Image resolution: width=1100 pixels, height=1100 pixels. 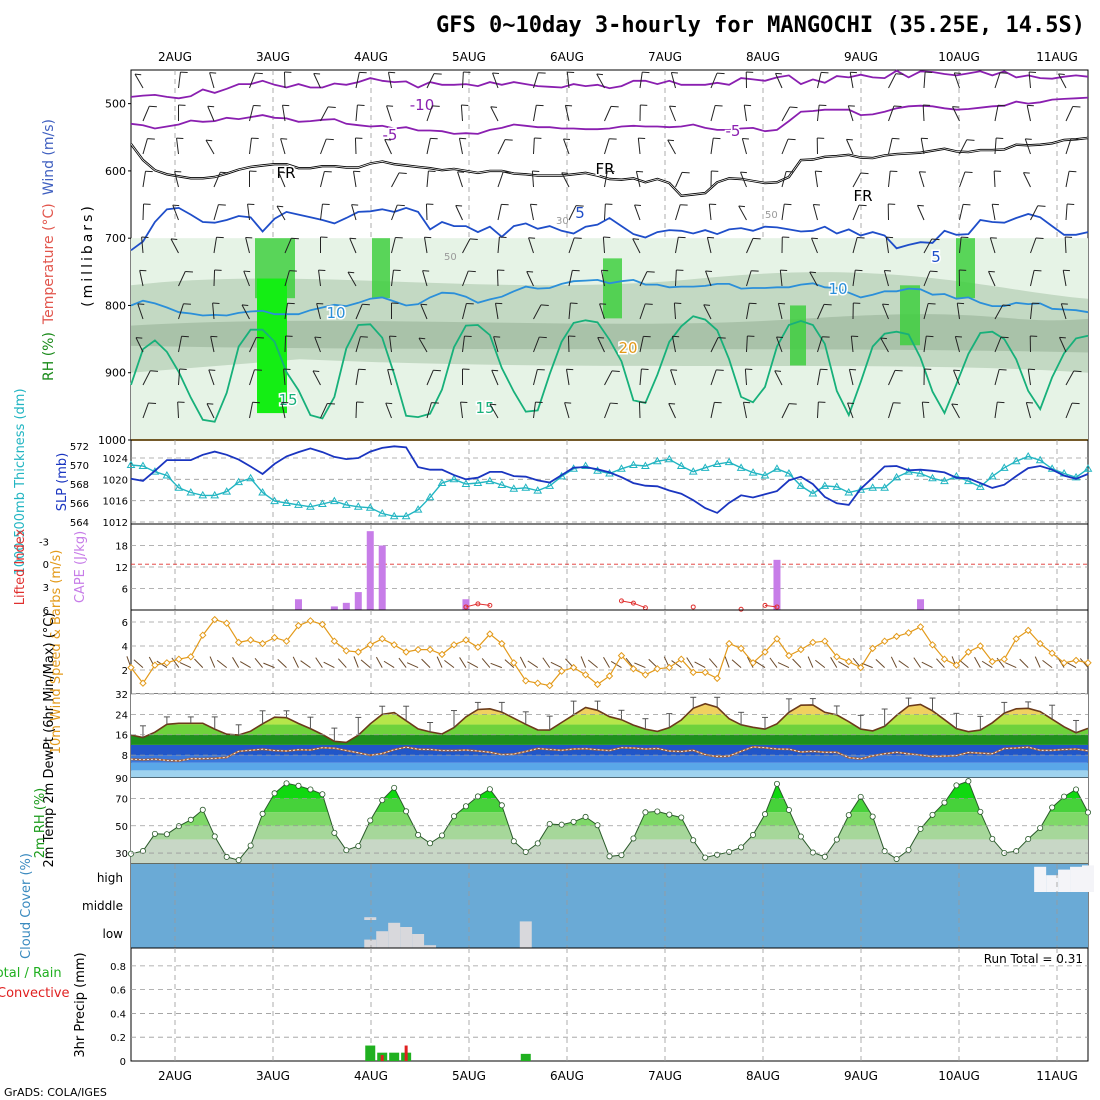 I want to click on slp-tick-label: 1012, so click(x=115, y=523).